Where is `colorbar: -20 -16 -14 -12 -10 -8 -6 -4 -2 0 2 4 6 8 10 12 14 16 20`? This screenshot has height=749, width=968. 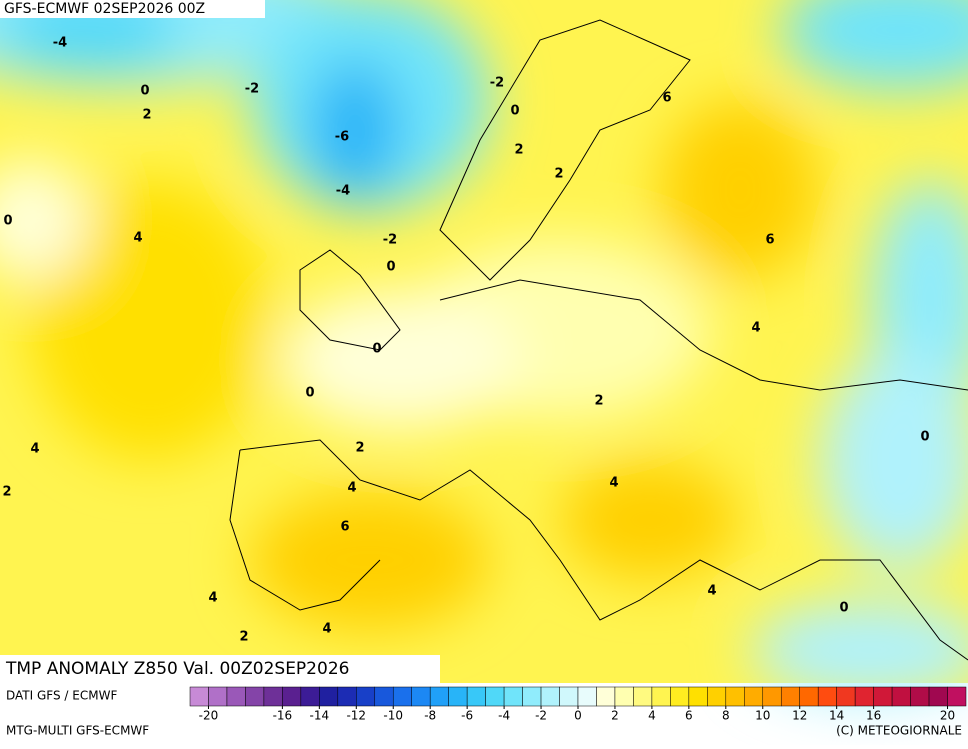
colorbar: -20 -16 -14 -12 -10 -8 -6 -4 -2 0 2 4 6 8 10 12 14 16 20 is located at coordinates (578, 704).